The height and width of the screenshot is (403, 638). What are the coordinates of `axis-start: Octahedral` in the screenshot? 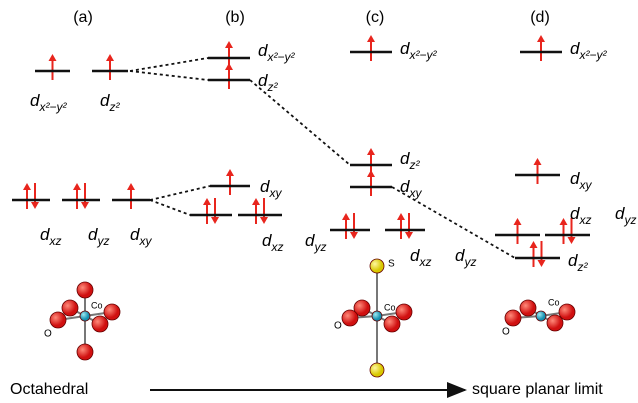 It's located at (49, 389).